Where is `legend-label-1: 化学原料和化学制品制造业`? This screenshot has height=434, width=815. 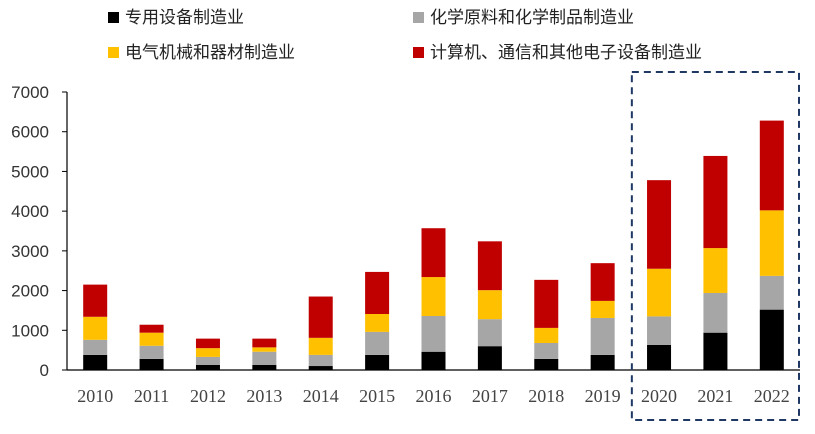
legend-label-1: 化学原料和化学制品制造业 is located at coordinates (532, 18).